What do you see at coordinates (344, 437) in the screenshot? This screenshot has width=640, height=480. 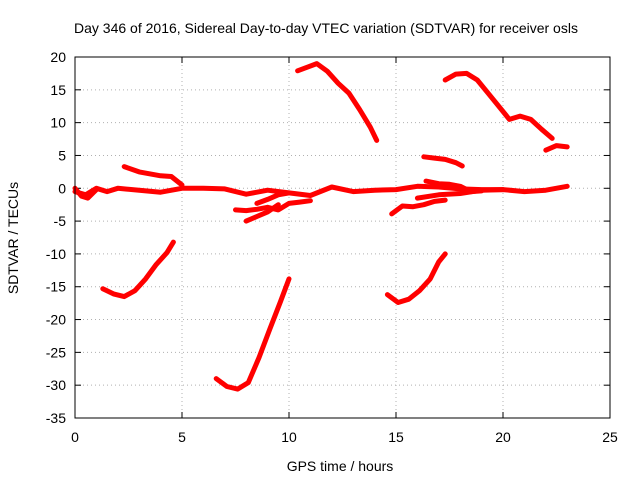 I see `x-tick-labels: 0 5 10 15 20 25` at bounding box center [344, 437].